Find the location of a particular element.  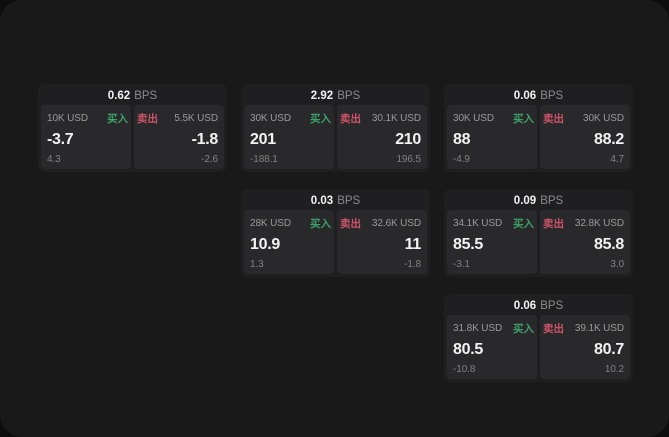

sell-delta: 4.7 is located at coordinates (617, 159).